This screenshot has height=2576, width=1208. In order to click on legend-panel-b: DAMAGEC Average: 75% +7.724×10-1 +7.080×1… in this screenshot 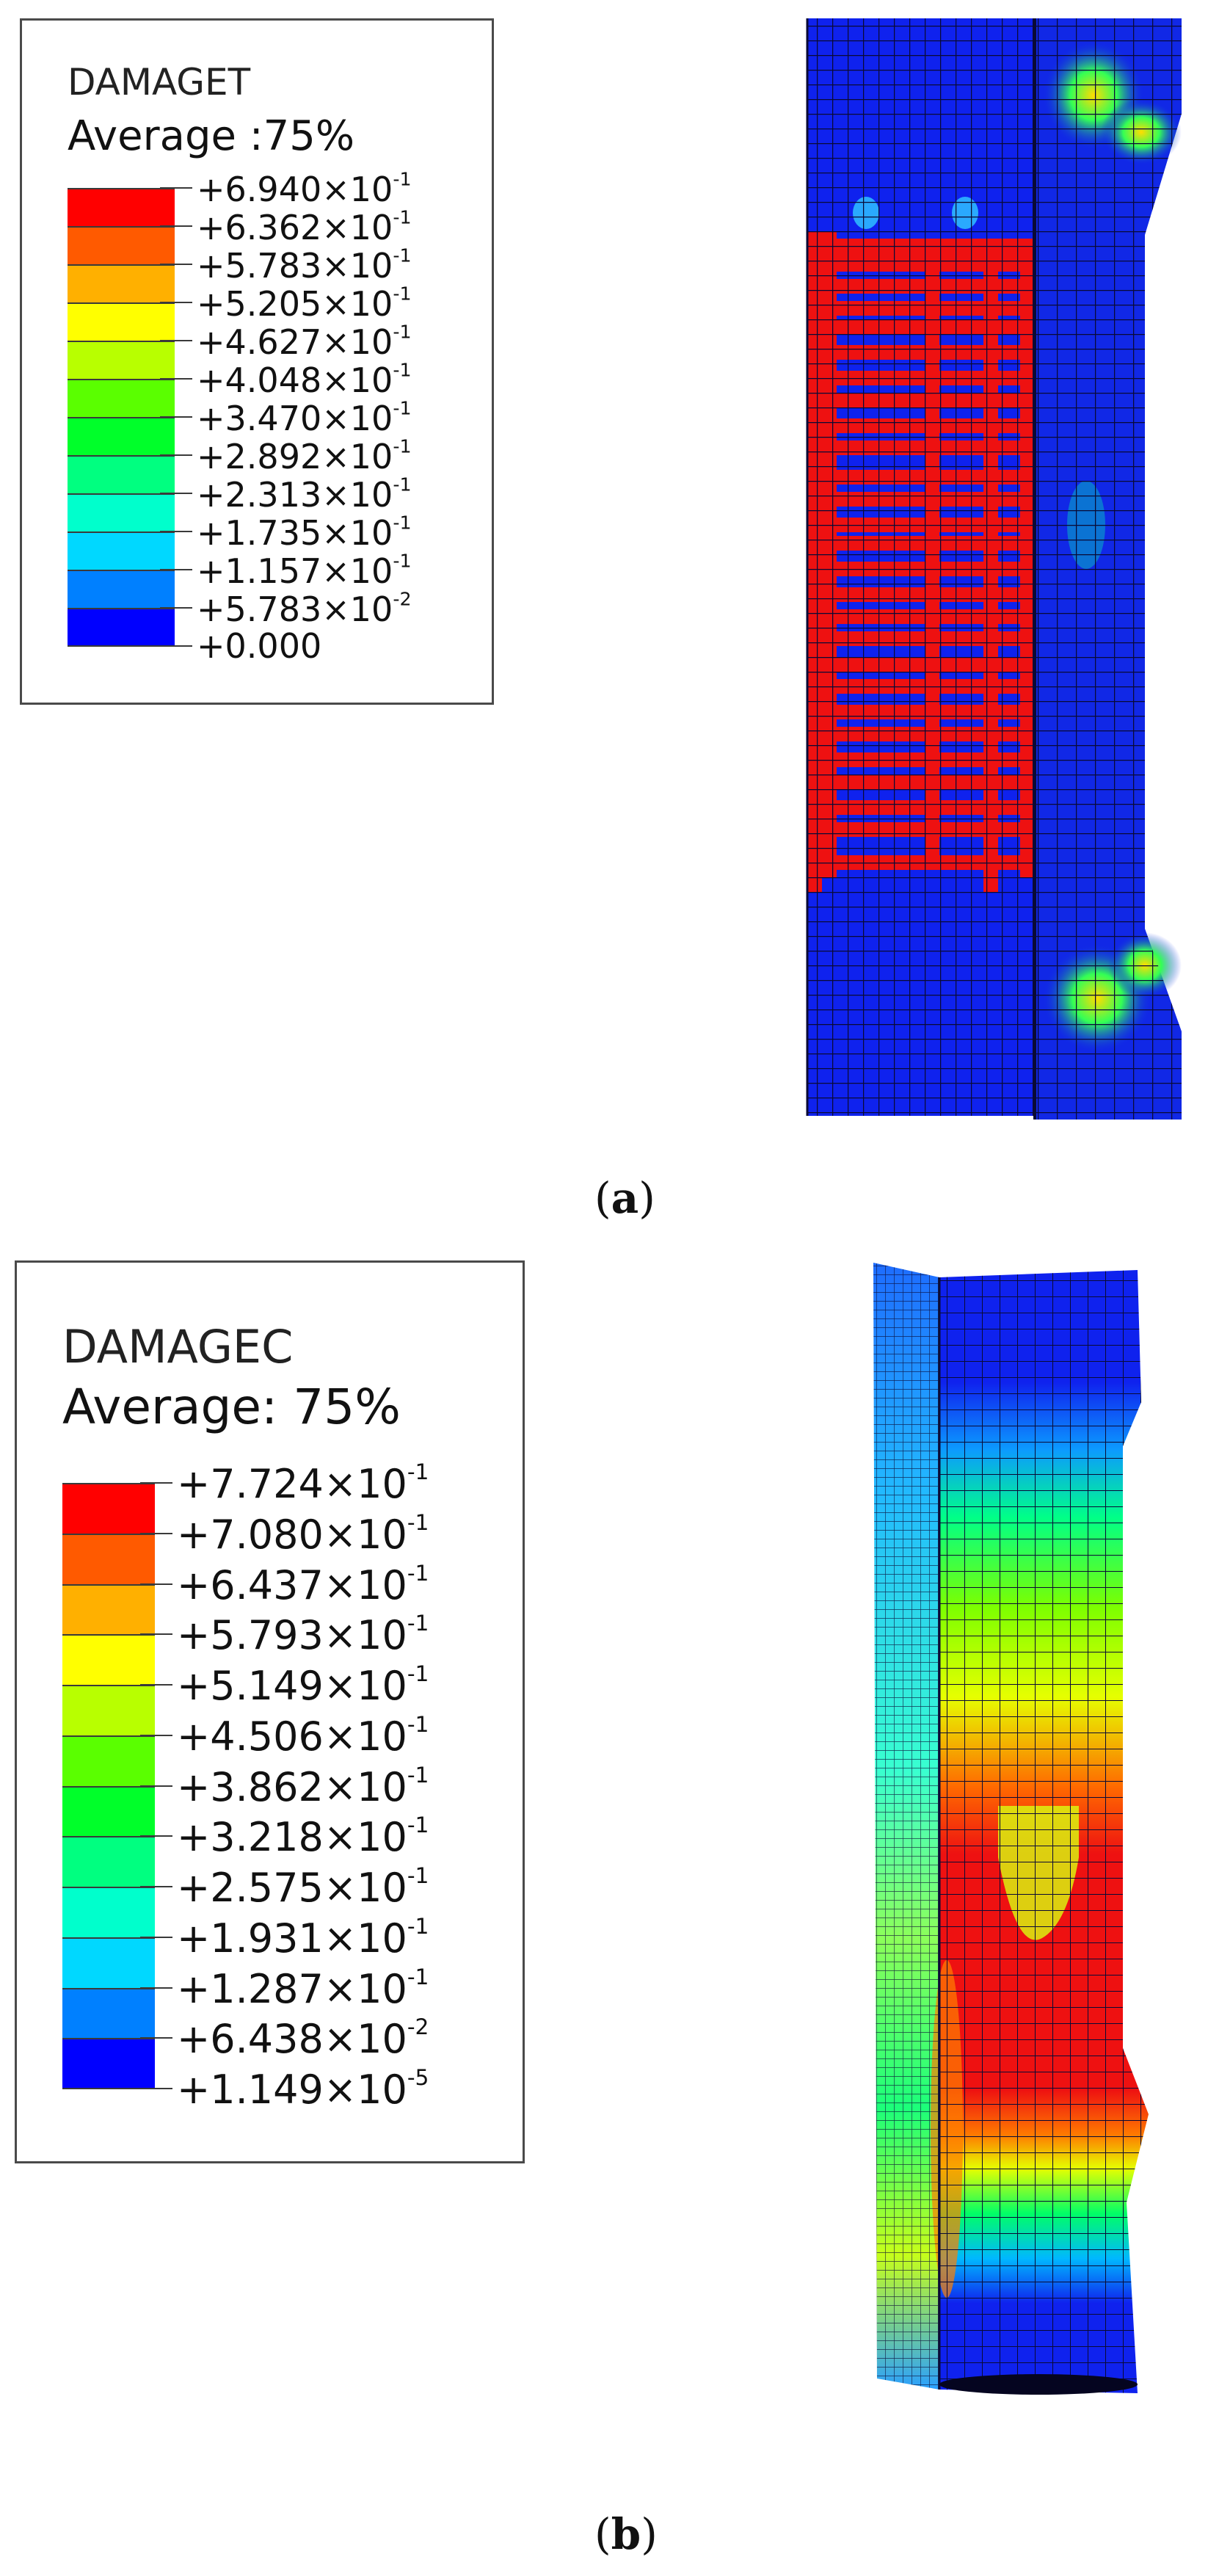, I will do `click(270, 1711)`.